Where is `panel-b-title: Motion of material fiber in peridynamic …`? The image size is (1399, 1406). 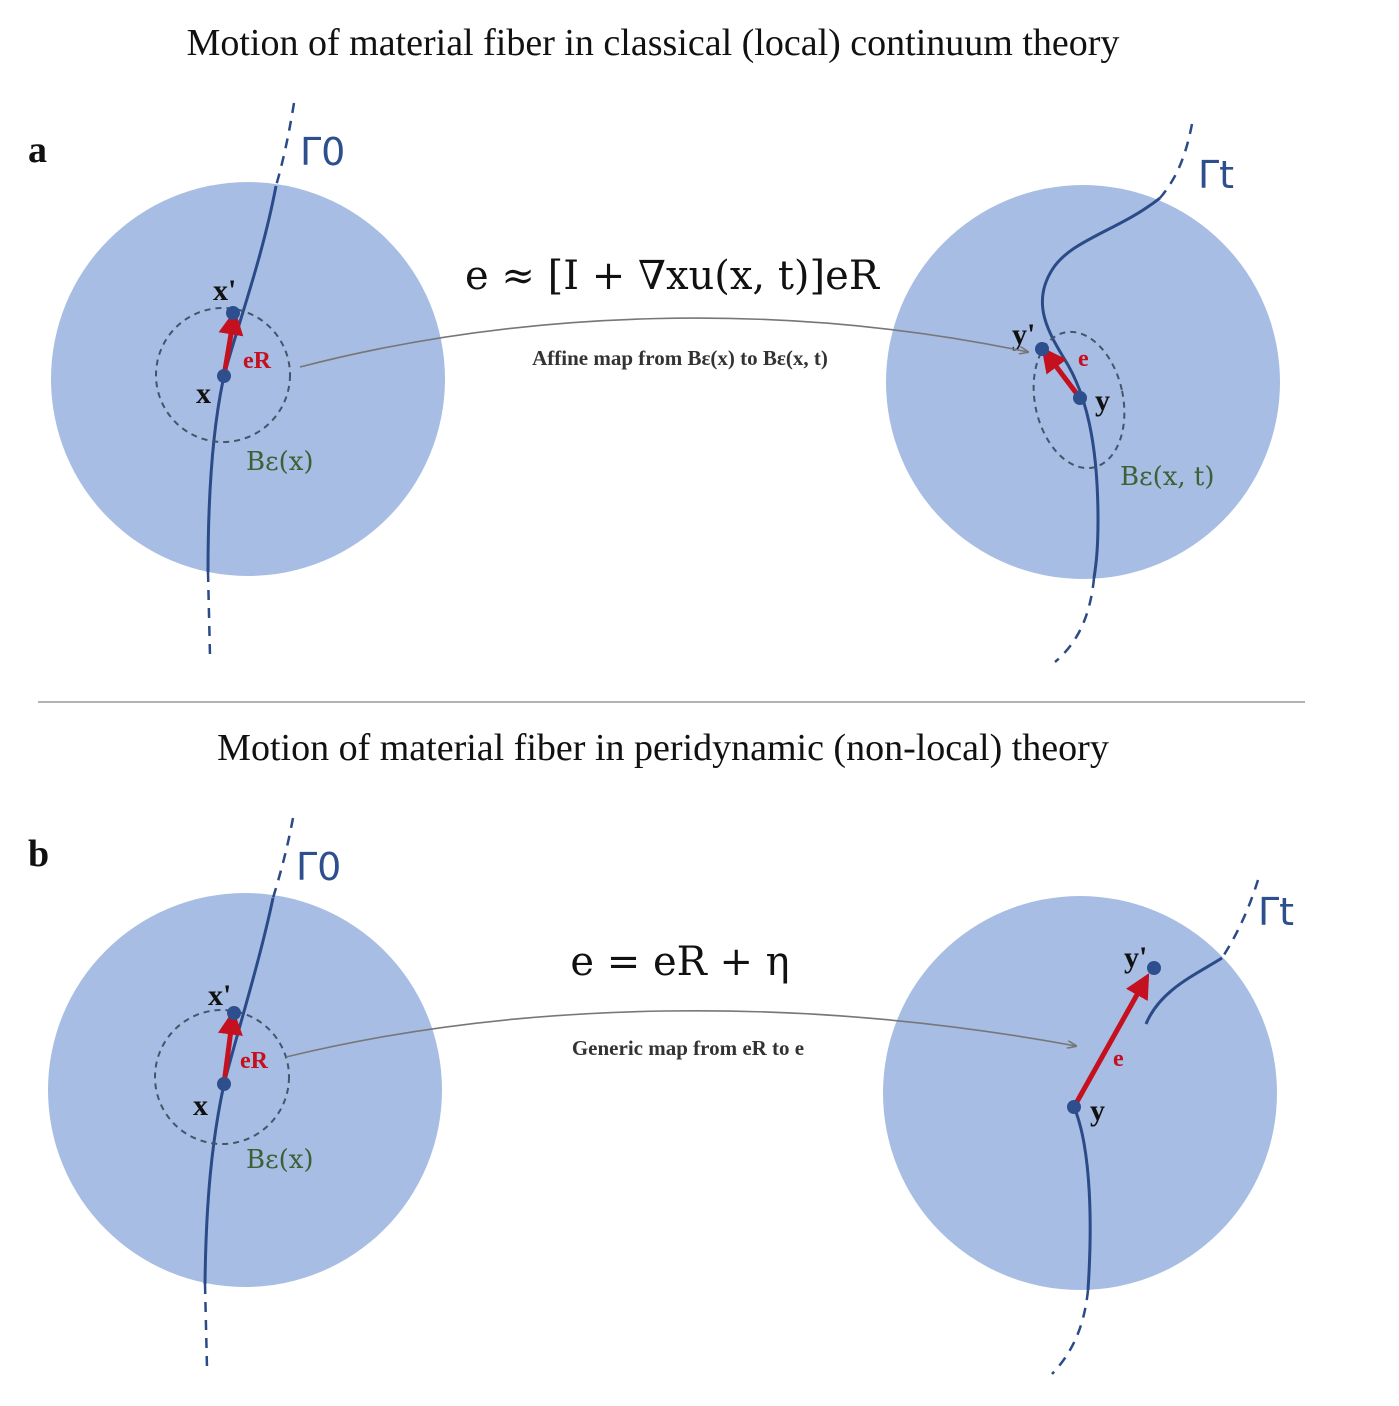 panel-b-title: Motion of material fiber in peridynamic … is located at coordinates (663, 748).